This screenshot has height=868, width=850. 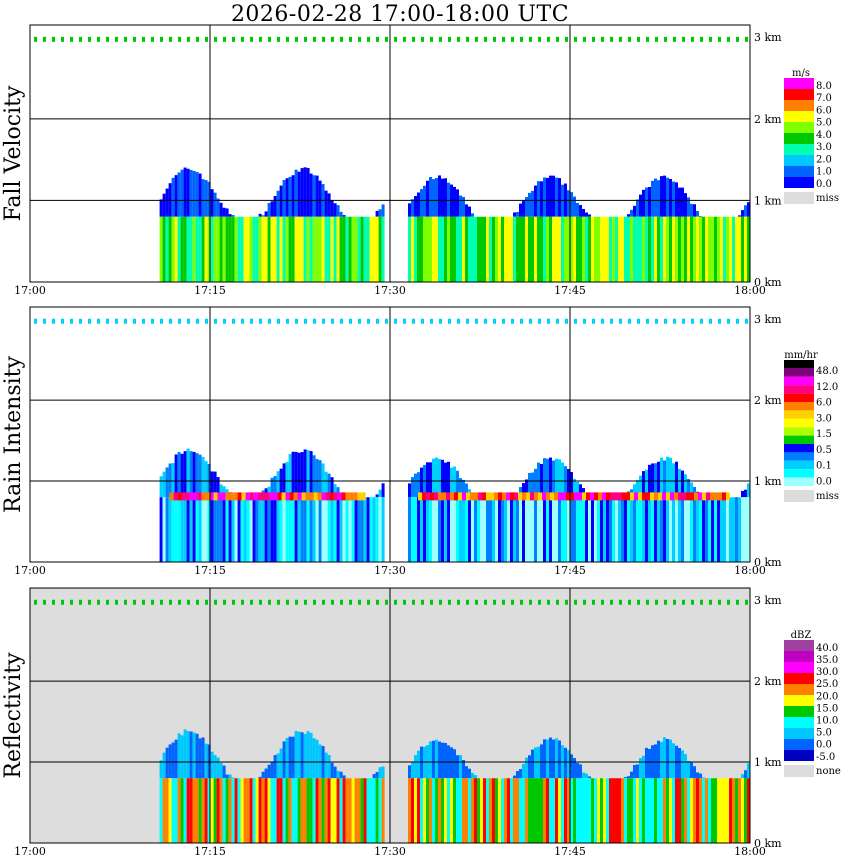 I want to click on legend-label: 2.0, so click(x=824, y=159).